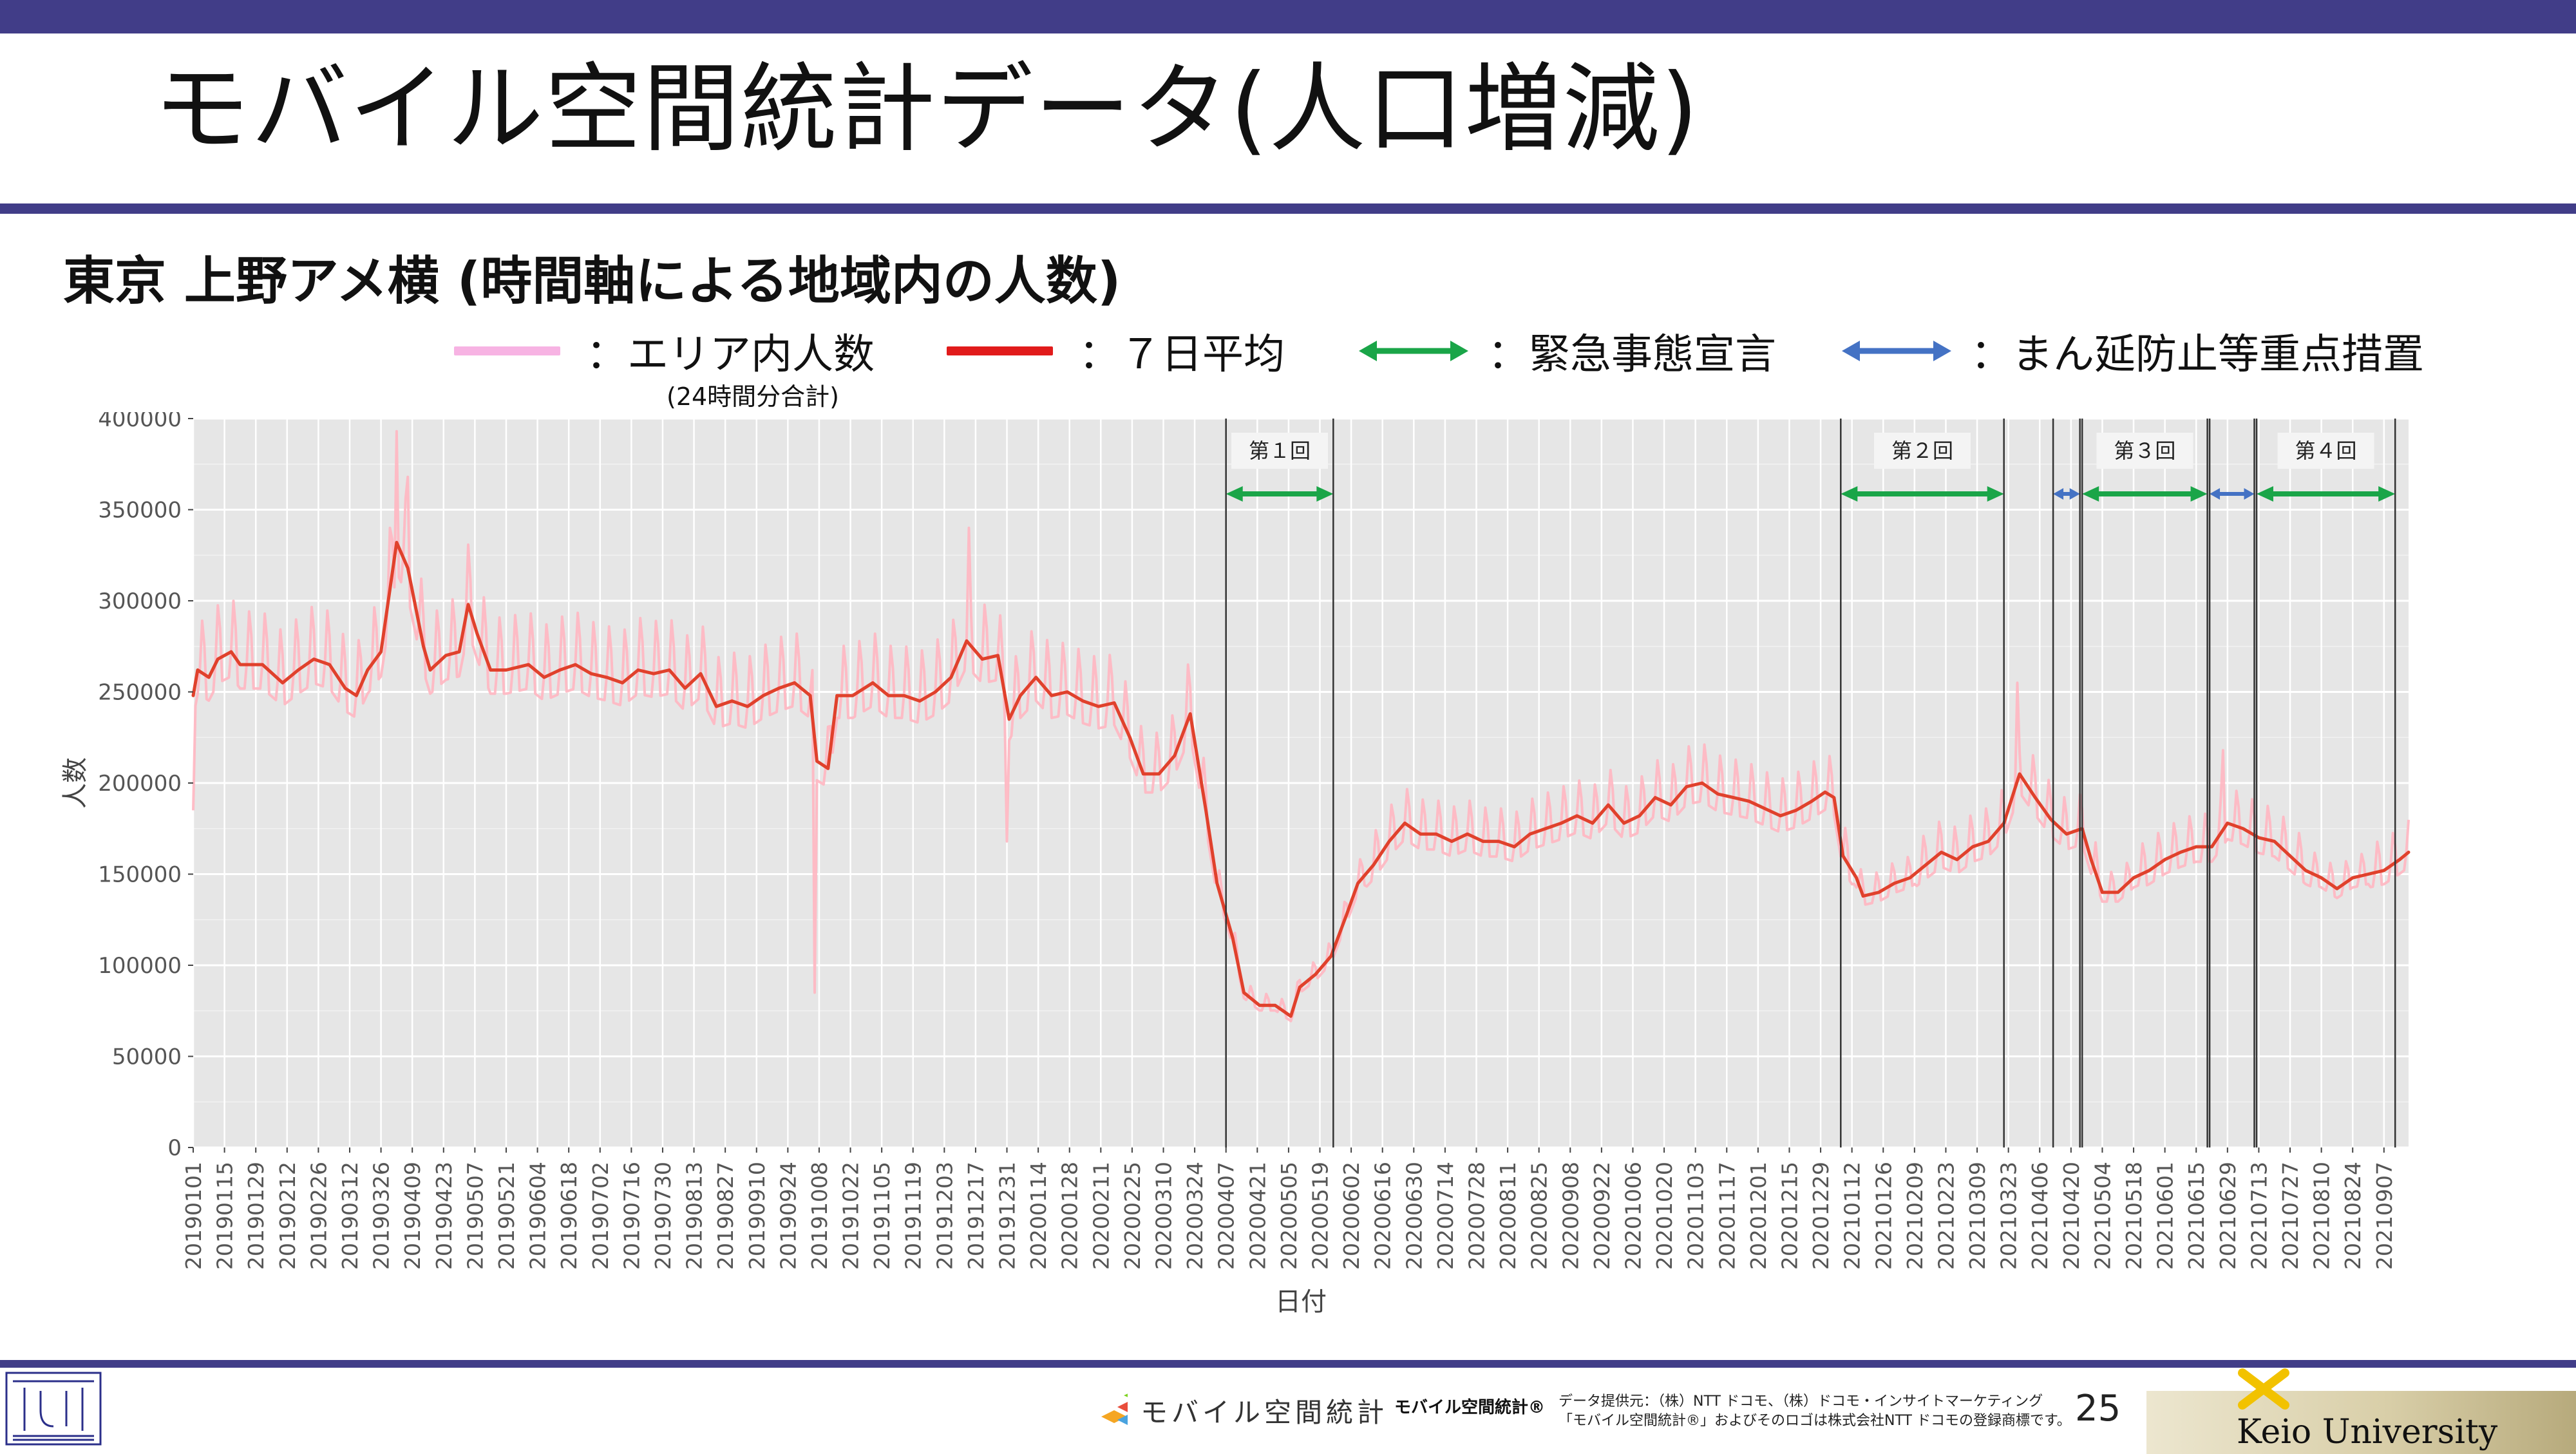 This screenshot has height=1454, width=2576. What do you see at coordinates (1288, 1364) in the screenshot?
I see `footer-divider` at bounding box center [1288, 1364].